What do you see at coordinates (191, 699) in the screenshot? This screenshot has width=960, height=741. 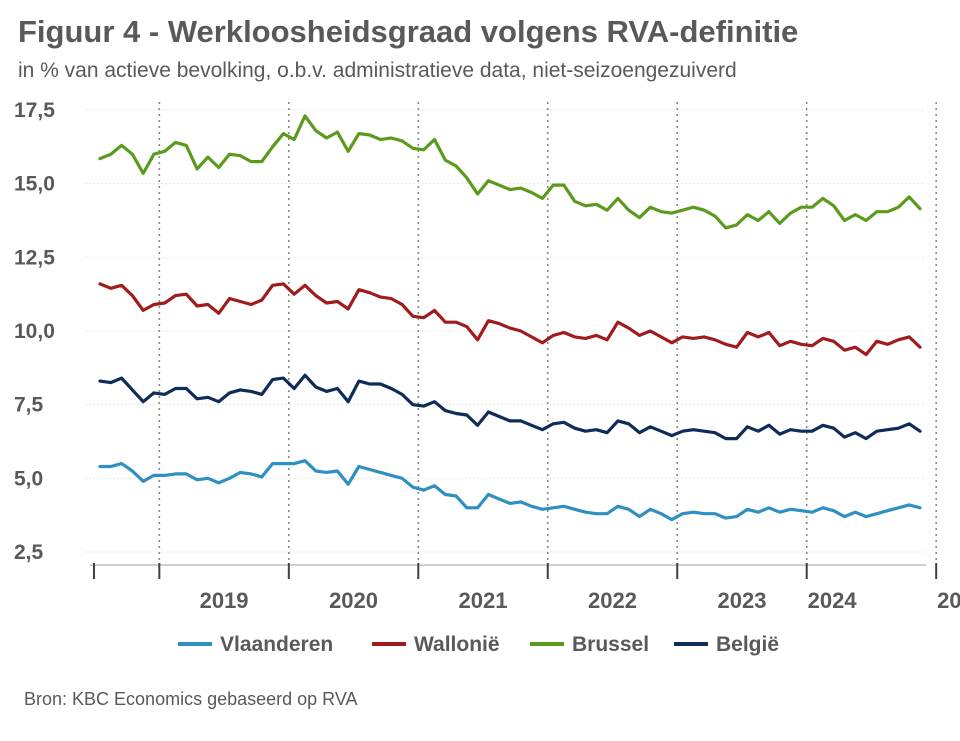 I see `source-note: Bron: KBC Economics gebaseerd op RVA` at bounding box center [191, 699].